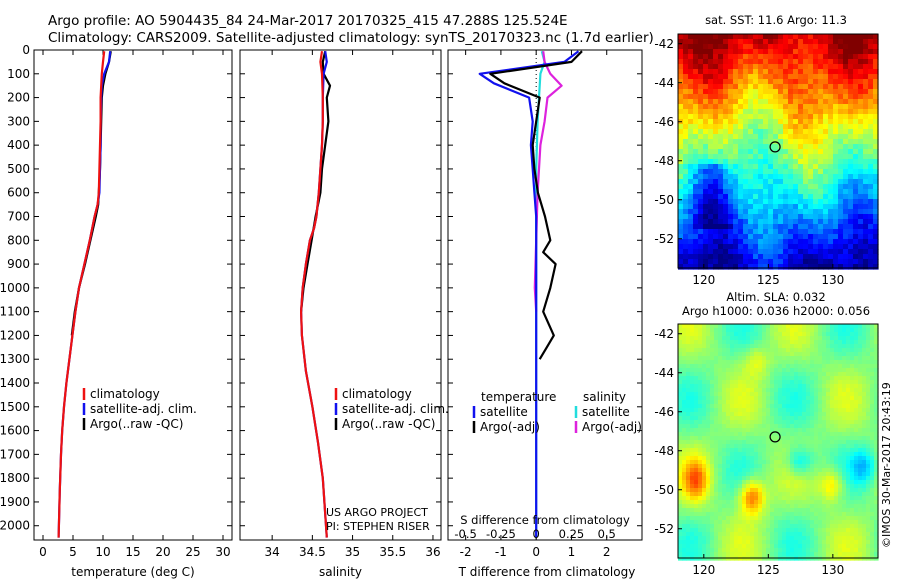  I want to click on diff-legend-label: Argo(-adj), so click(510, 427).